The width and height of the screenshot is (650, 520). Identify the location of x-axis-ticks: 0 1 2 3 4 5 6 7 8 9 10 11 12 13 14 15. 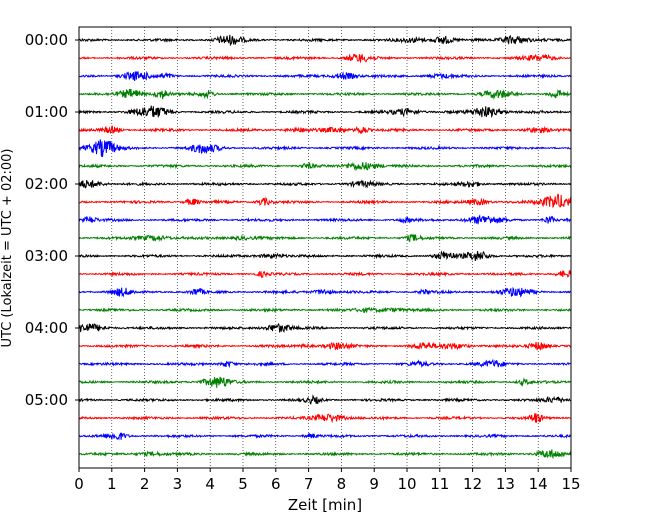
(327, 480).